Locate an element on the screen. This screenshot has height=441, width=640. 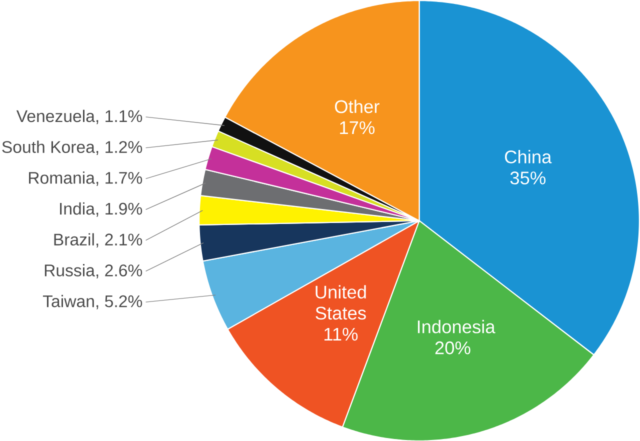
data-label: 20% is located at coordinates (452, 347).